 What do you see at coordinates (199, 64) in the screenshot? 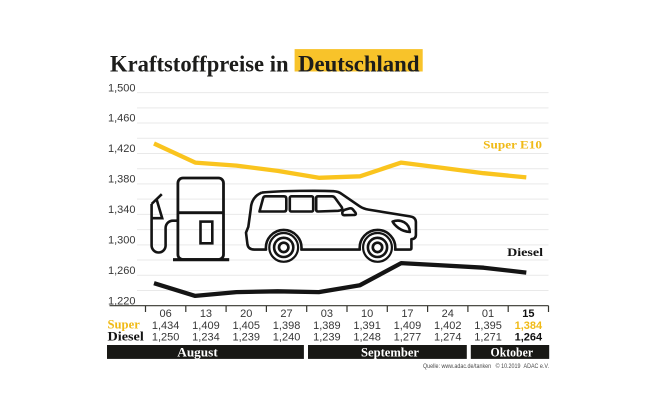
I see `svg-text: Kraftstoffpreise in` at bounding box center [199, 64].